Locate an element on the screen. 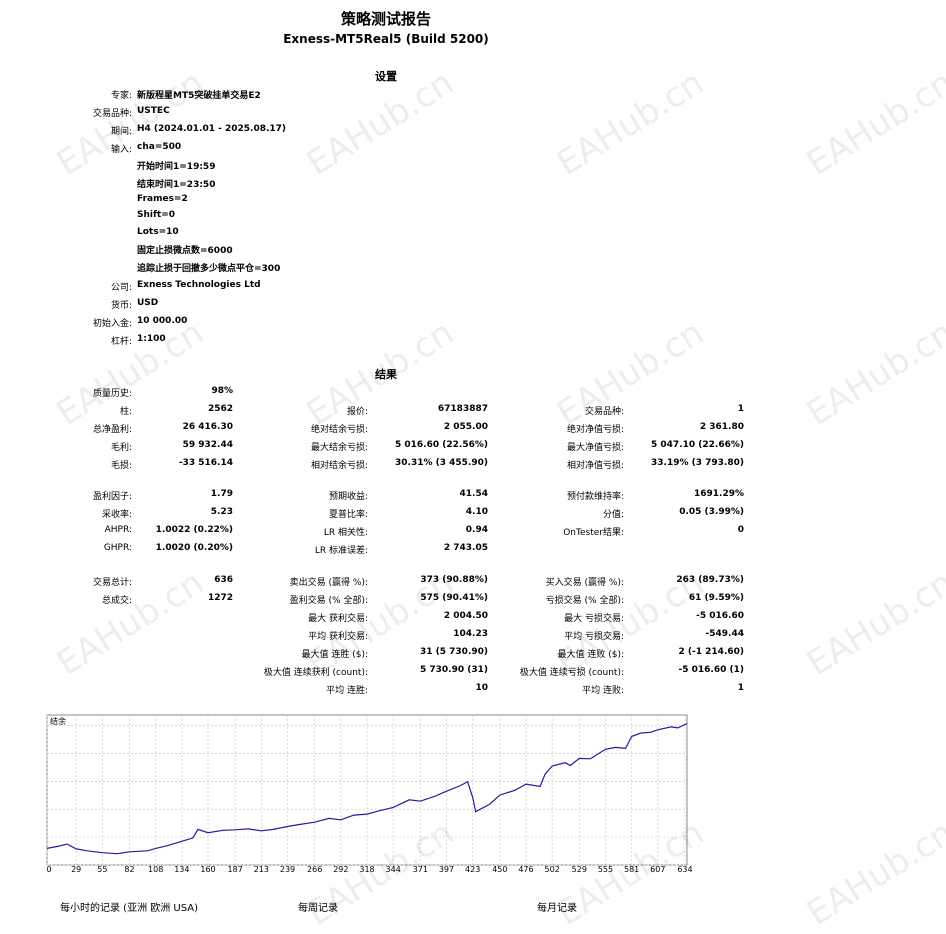 The height and width of the screenshot is (934, 946). result-label: 最大值 连败 ($): is located at coordinates (590, 655).